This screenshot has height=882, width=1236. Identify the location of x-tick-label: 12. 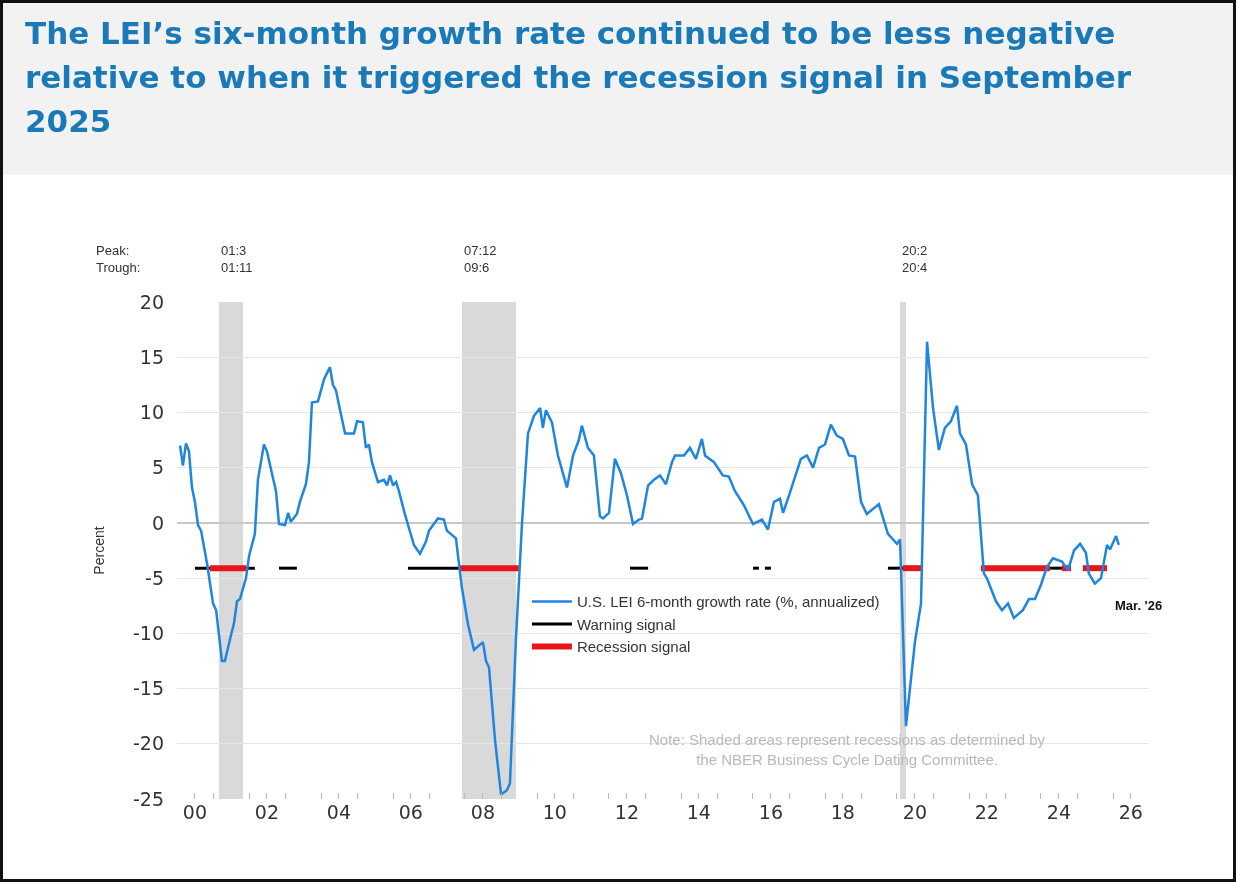
(627, 812).